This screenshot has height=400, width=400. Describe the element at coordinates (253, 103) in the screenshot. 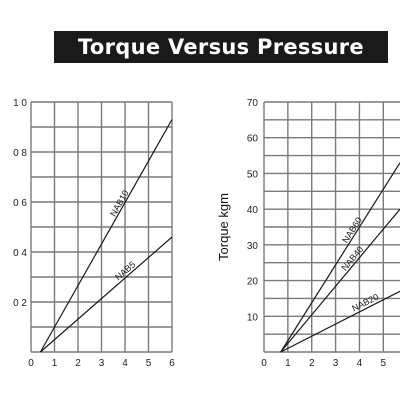

I see `y-tick-label: 70` at that location.